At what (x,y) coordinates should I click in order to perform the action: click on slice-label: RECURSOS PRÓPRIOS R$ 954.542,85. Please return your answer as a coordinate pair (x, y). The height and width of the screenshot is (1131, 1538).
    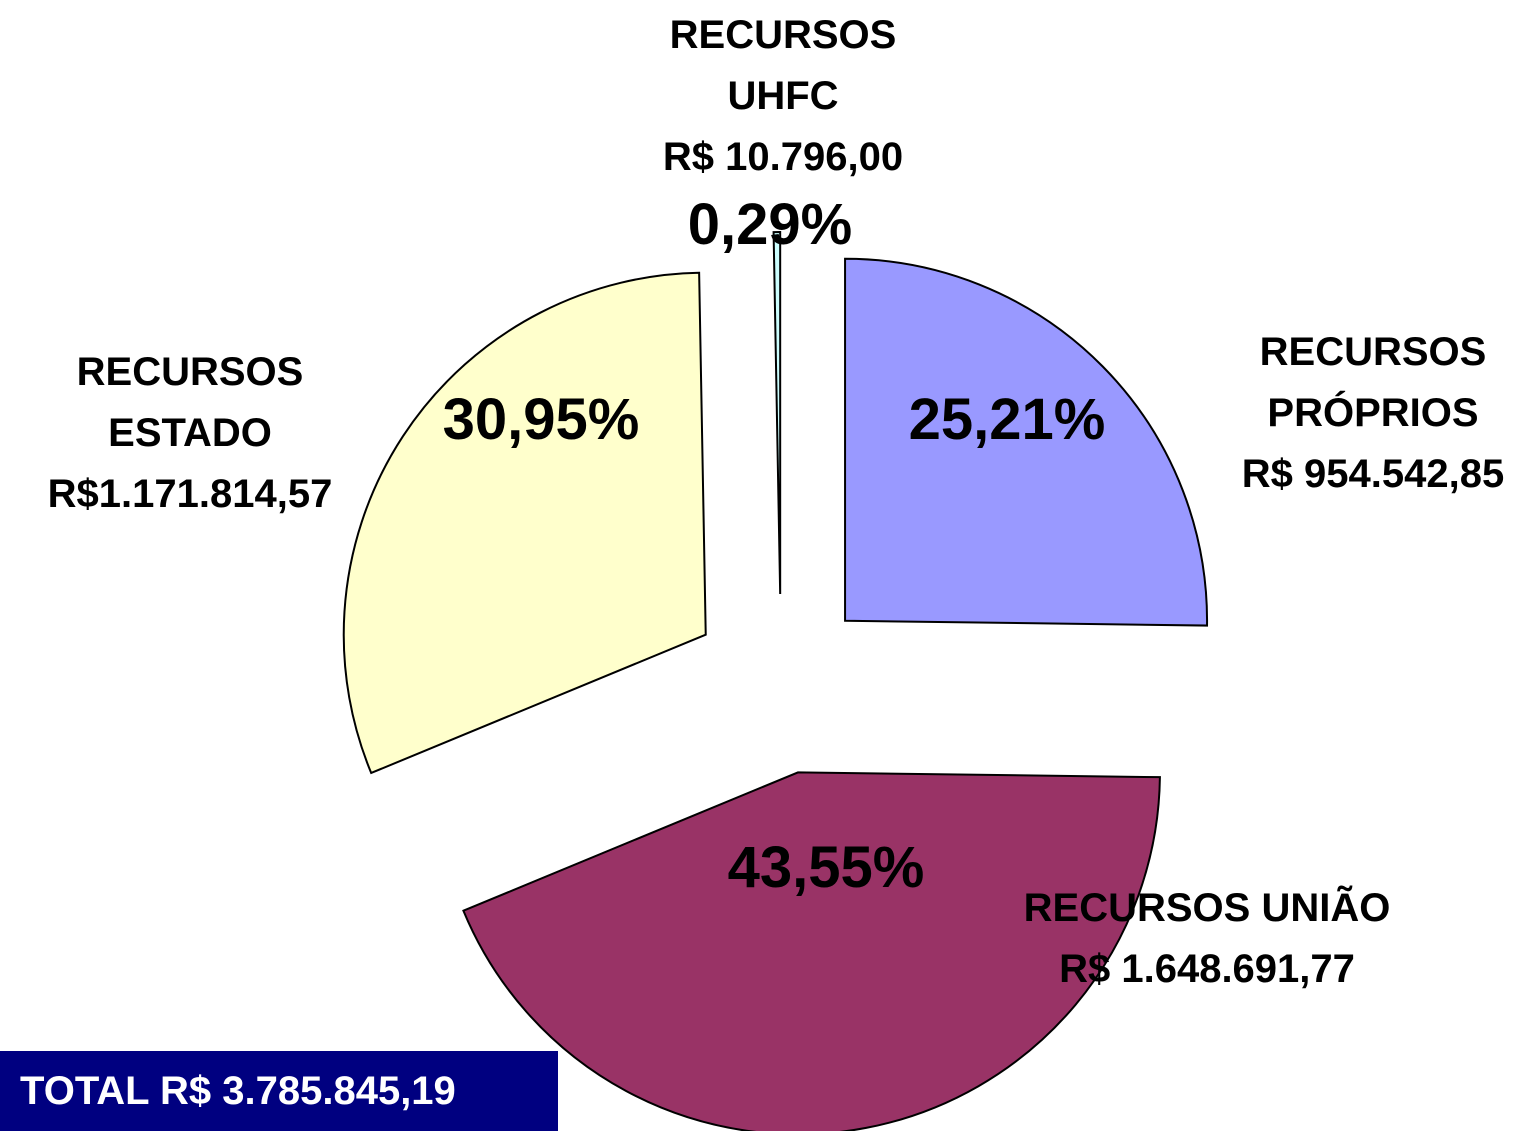
    Looking at the image, I should click on (1373, 413).